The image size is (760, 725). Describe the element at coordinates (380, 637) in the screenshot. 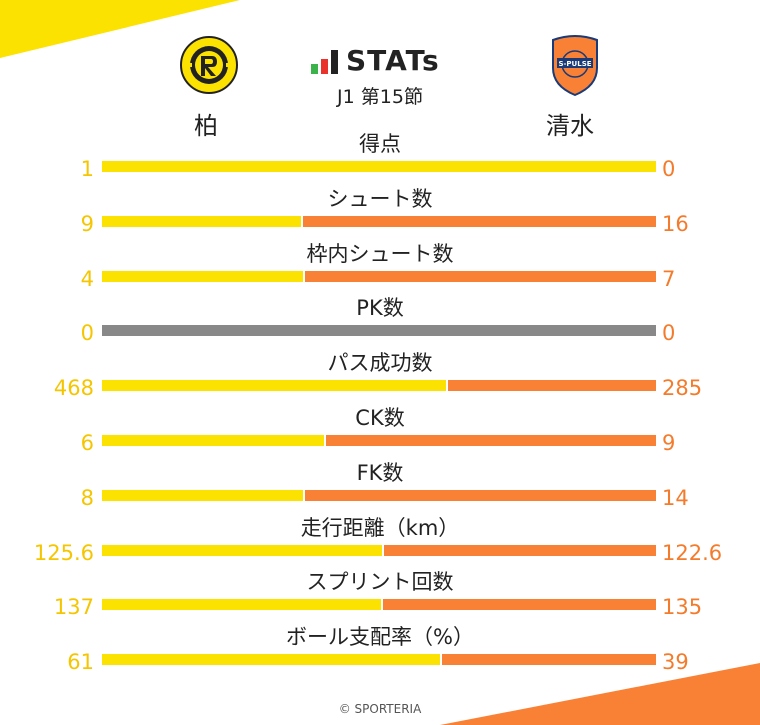

I see `stat-label: ボール支配率（%）` at that location.